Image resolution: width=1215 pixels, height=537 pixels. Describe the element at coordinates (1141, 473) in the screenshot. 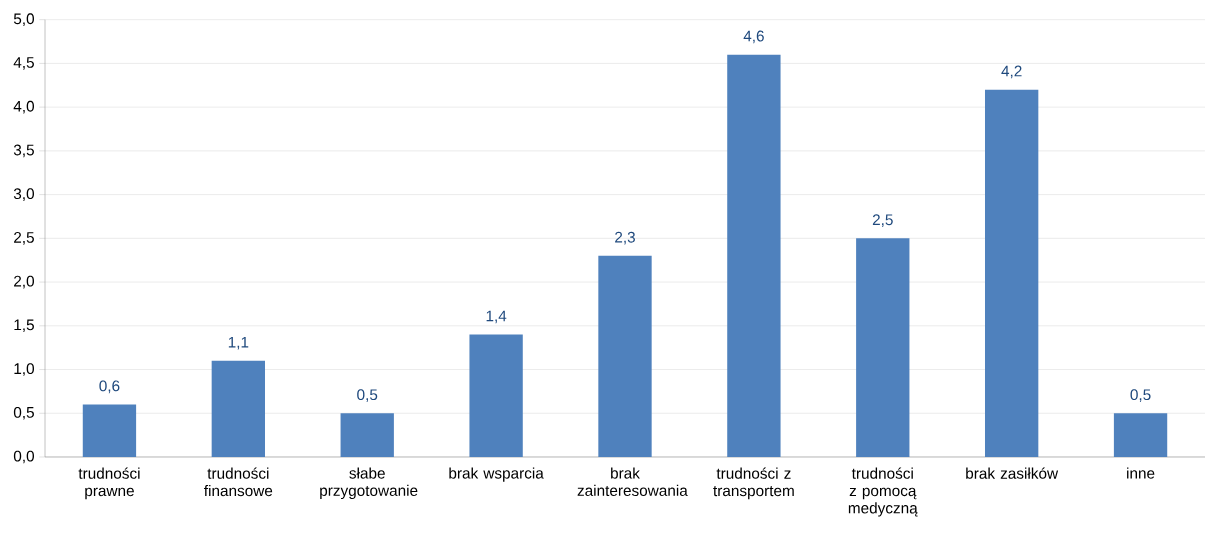

I see `x-tick-label: inne` at that location.